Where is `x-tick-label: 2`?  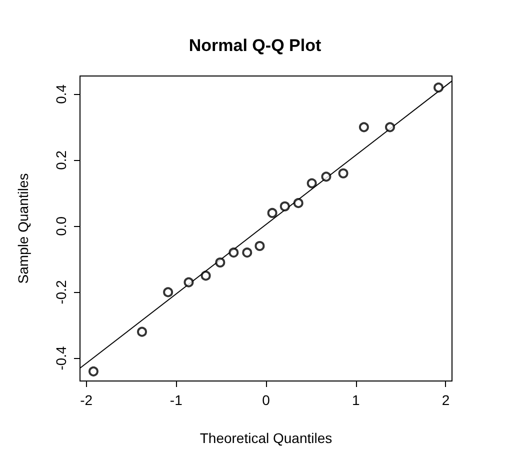 x-tick-label: 2 is located at coordinates (446, 400).